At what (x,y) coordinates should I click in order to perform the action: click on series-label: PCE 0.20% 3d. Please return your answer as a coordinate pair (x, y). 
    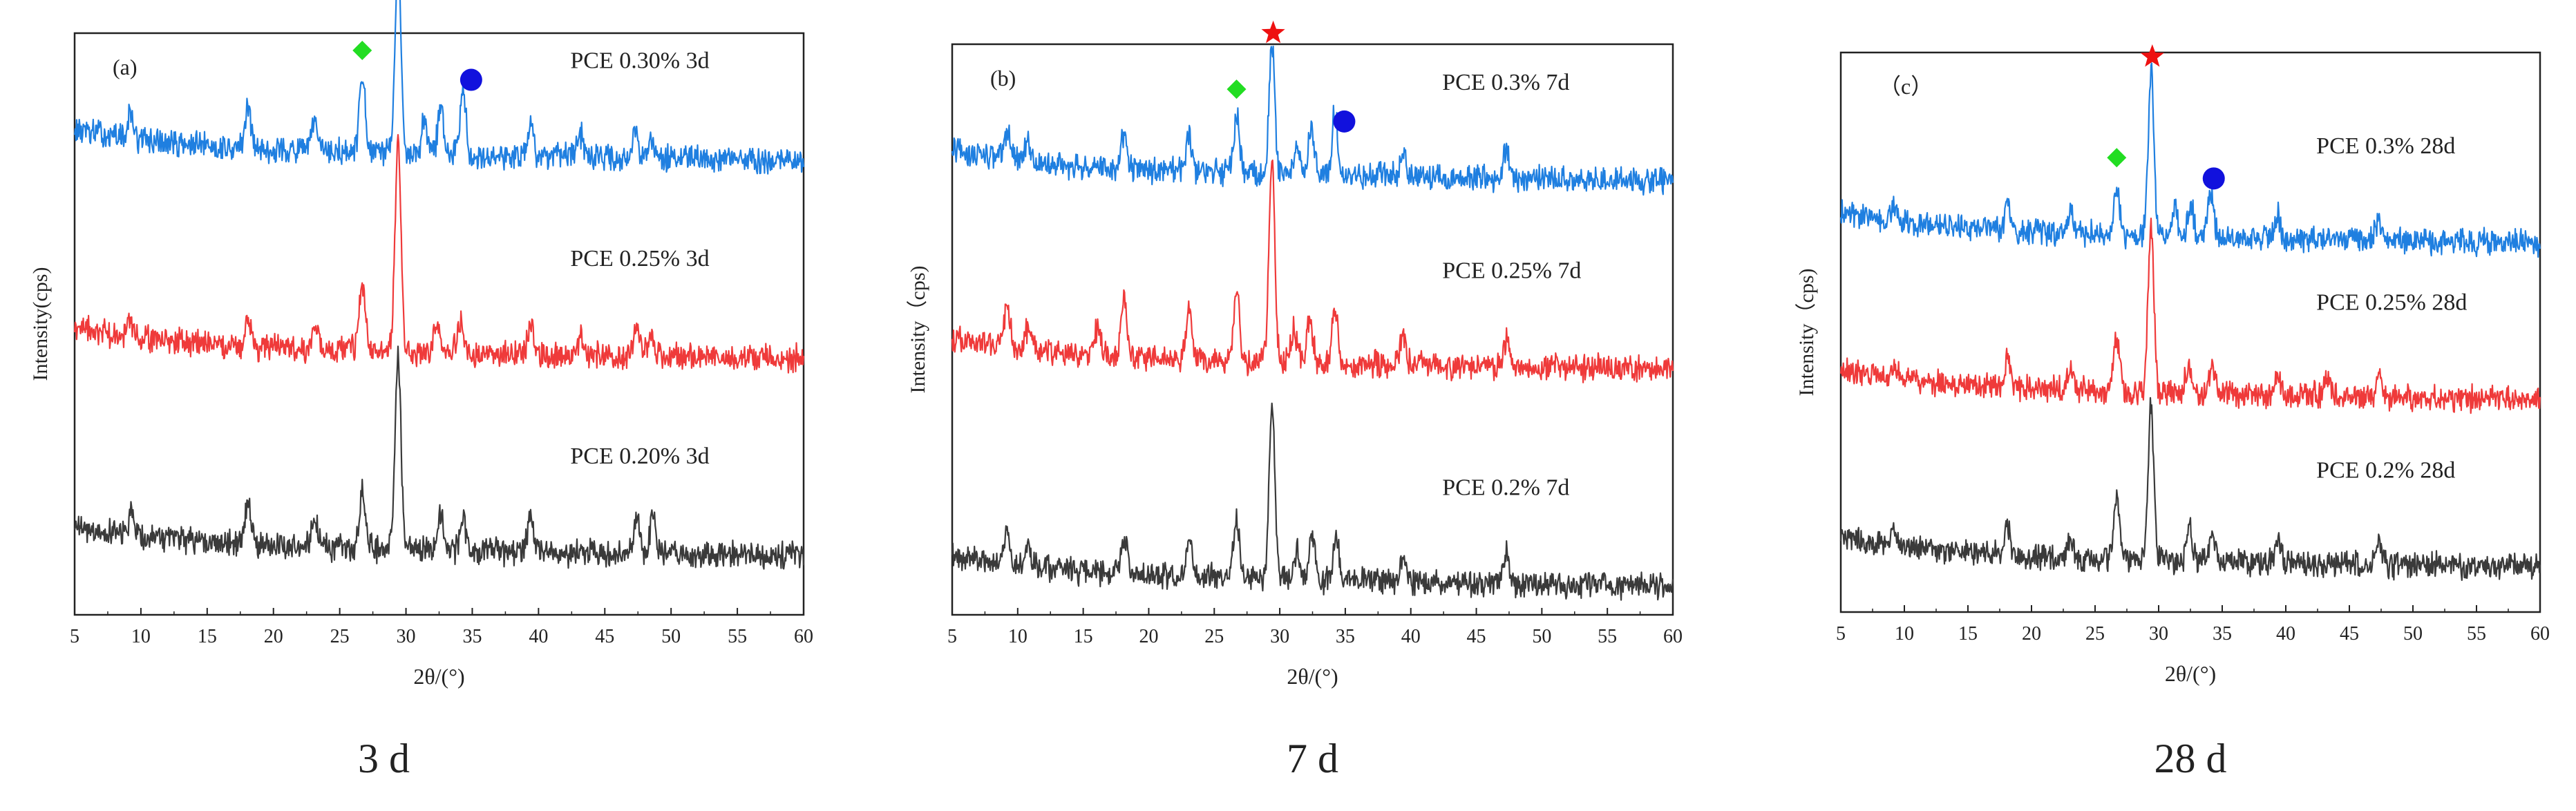
    Looking at the image, I should click on (639, 456).